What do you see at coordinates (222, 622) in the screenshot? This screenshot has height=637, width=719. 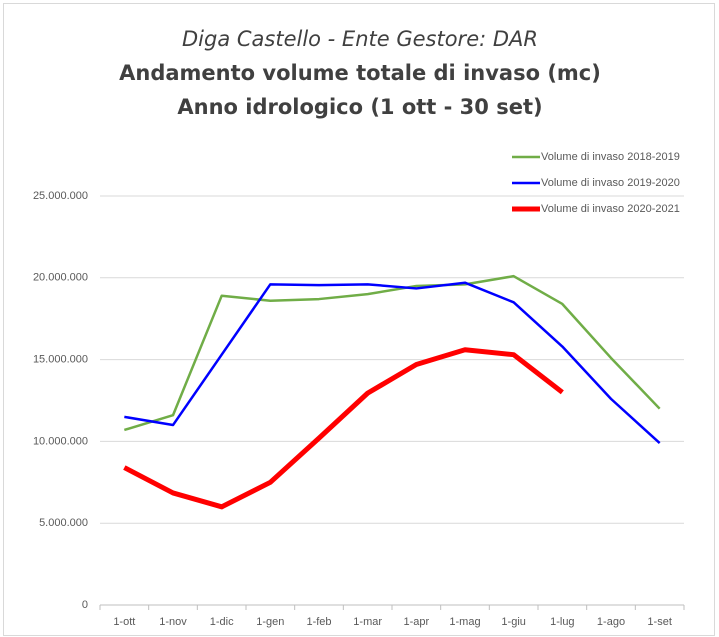 I see `x-tick-label: 1-dic` at bounding box center [222, 622].